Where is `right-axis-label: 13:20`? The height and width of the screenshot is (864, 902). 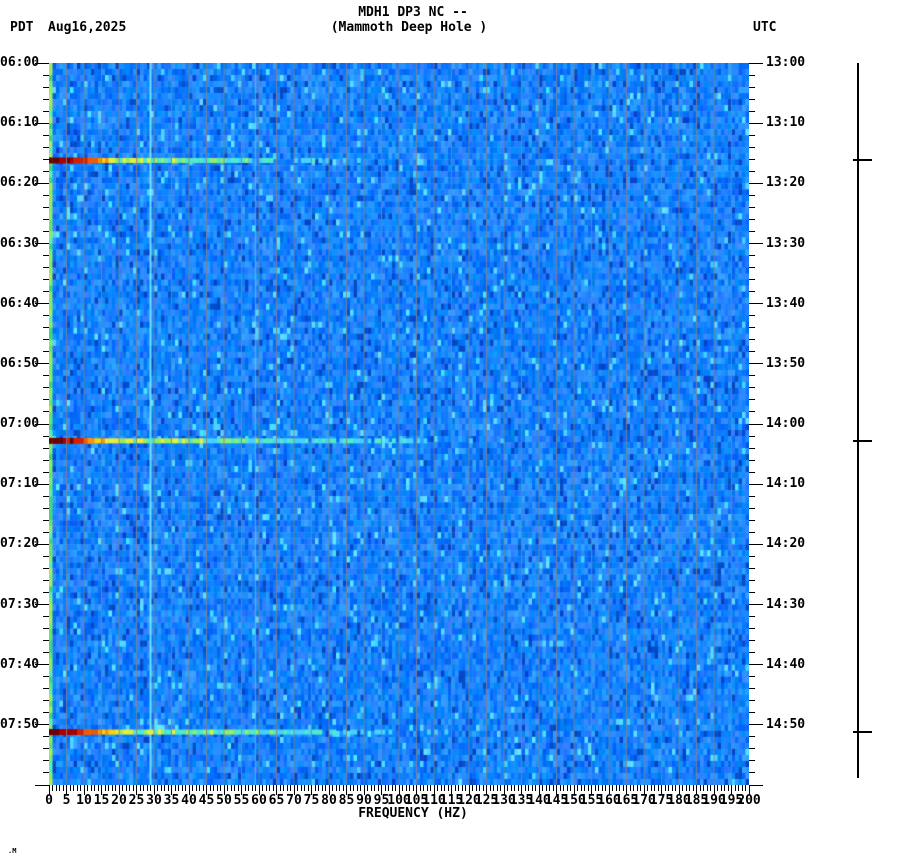
right-axis-label: 13:20 is located at coordinates (786, 183).